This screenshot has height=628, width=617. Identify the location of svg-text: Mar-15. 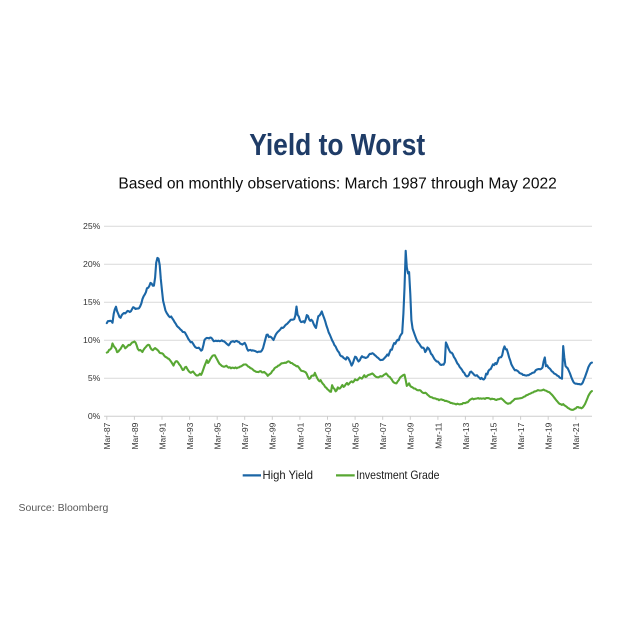
(493, 435).